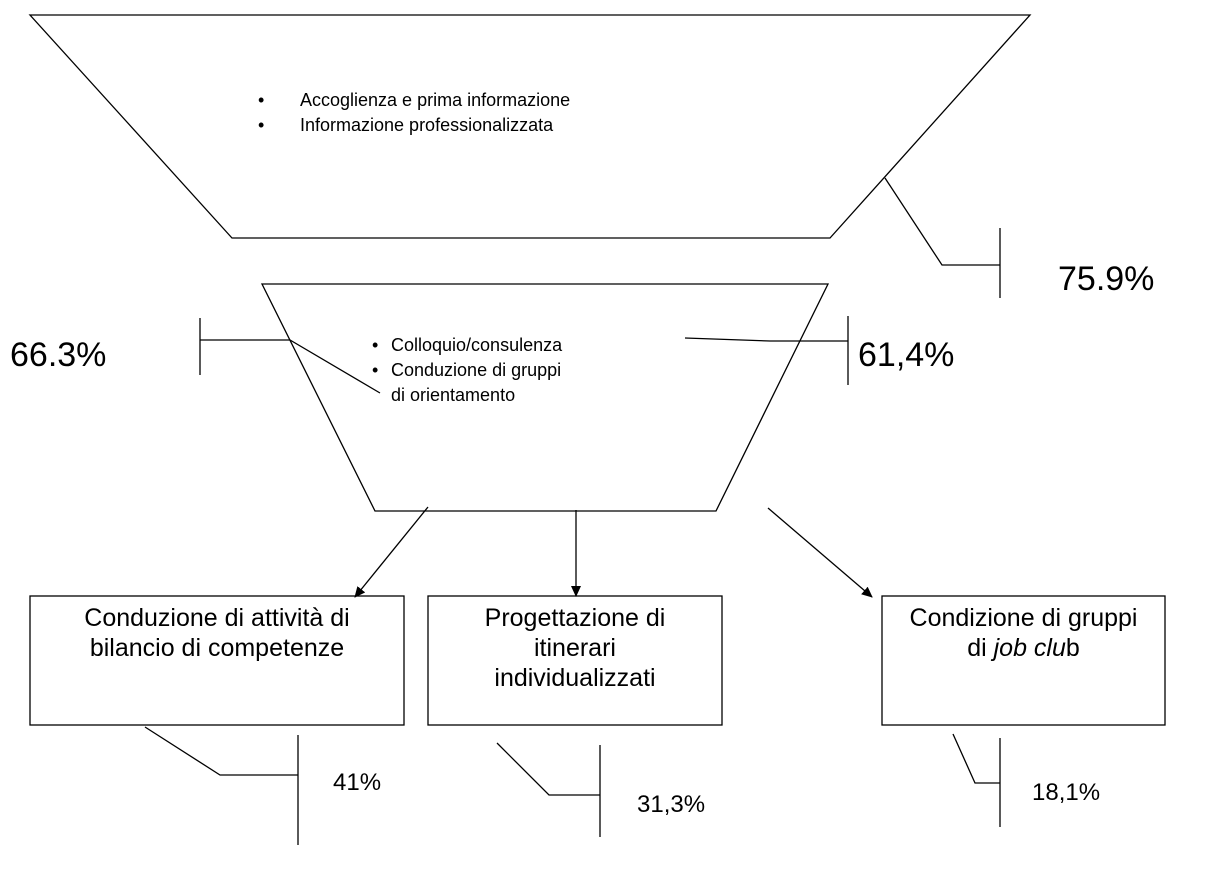  Describe the element at coordinates (471, 383) in the screenshot. I see `list-item: Conduzione di gruppi di orientamento` at that location.